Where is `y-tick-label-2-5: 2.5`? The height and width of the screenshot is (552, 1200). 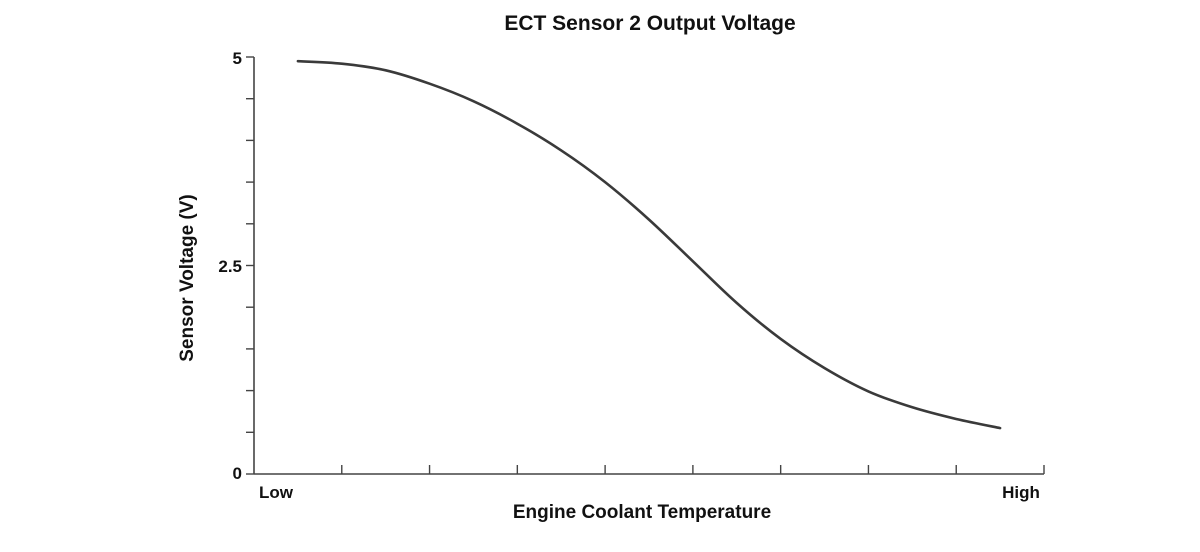
y-tick-label-2-5: 2.5 is located at coordinates (230, 266).